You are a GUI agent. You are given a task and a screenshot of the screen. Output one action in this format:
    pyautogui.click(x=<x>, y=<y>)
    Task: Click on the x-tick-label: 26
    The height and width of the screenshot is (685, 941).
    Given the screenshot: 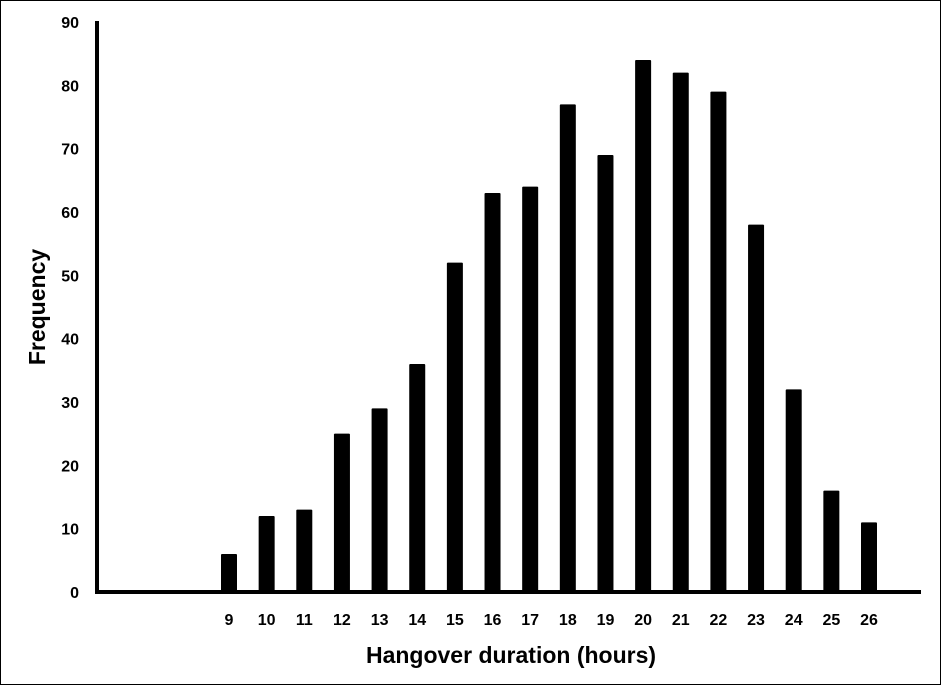 What is the action you would take?
    pyautogui.click(x=869, y=620)
    